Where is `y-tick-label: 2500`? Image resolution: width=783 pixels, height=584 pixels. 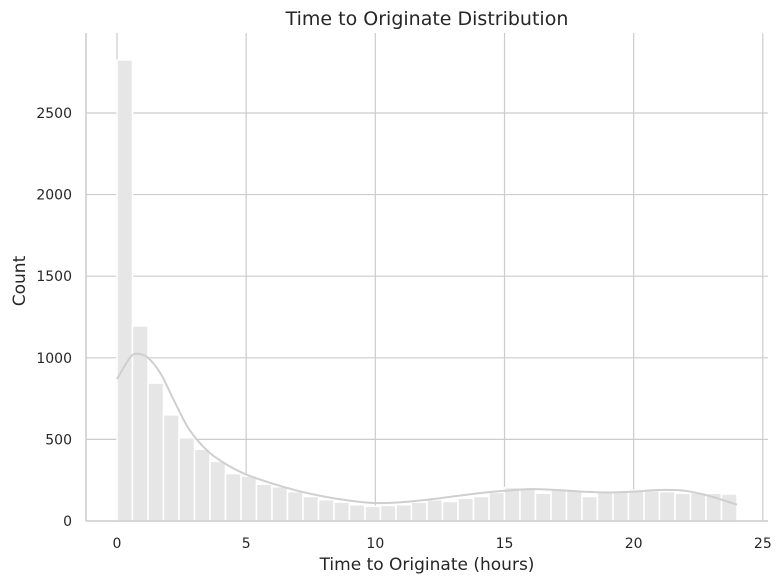 y-tick-label: 2500 is located at coordinates (54, 114).